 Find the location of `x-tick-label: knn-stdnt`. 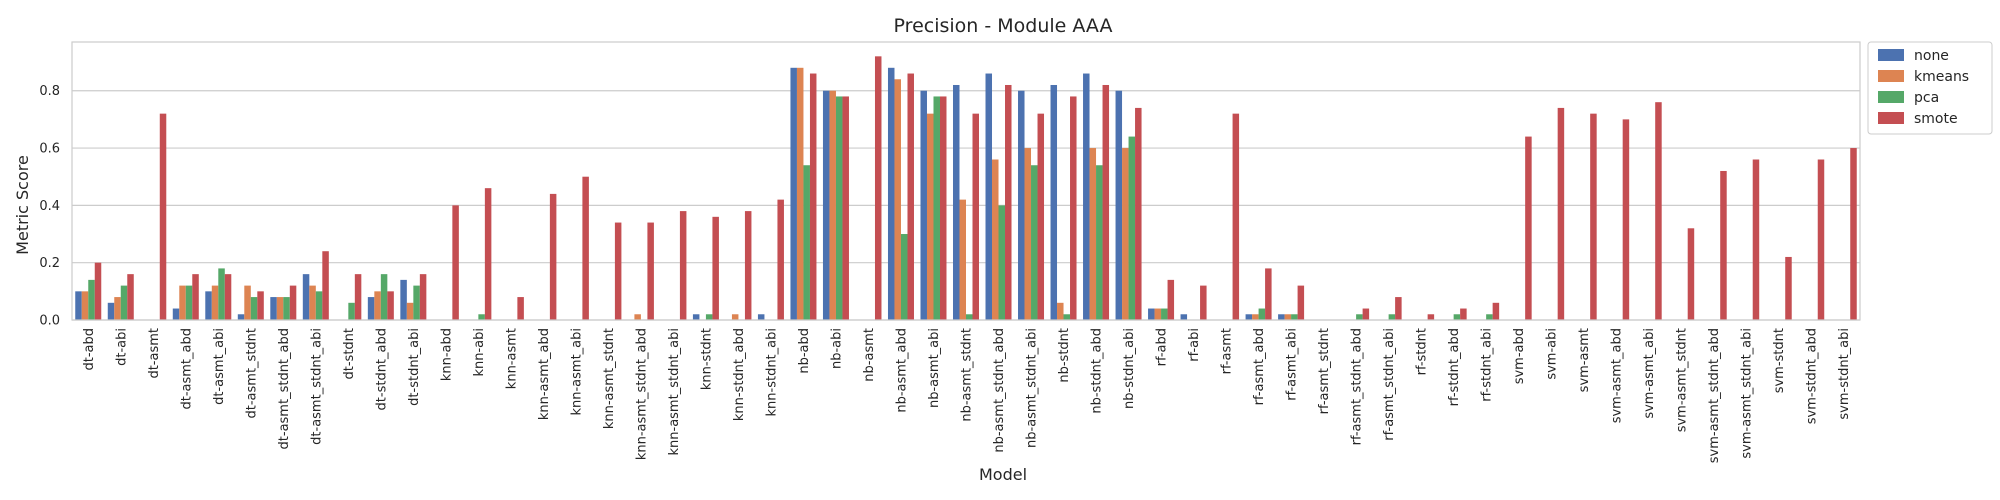

x-tick-label: knn-stdnt is located at coordinates (706, 359).